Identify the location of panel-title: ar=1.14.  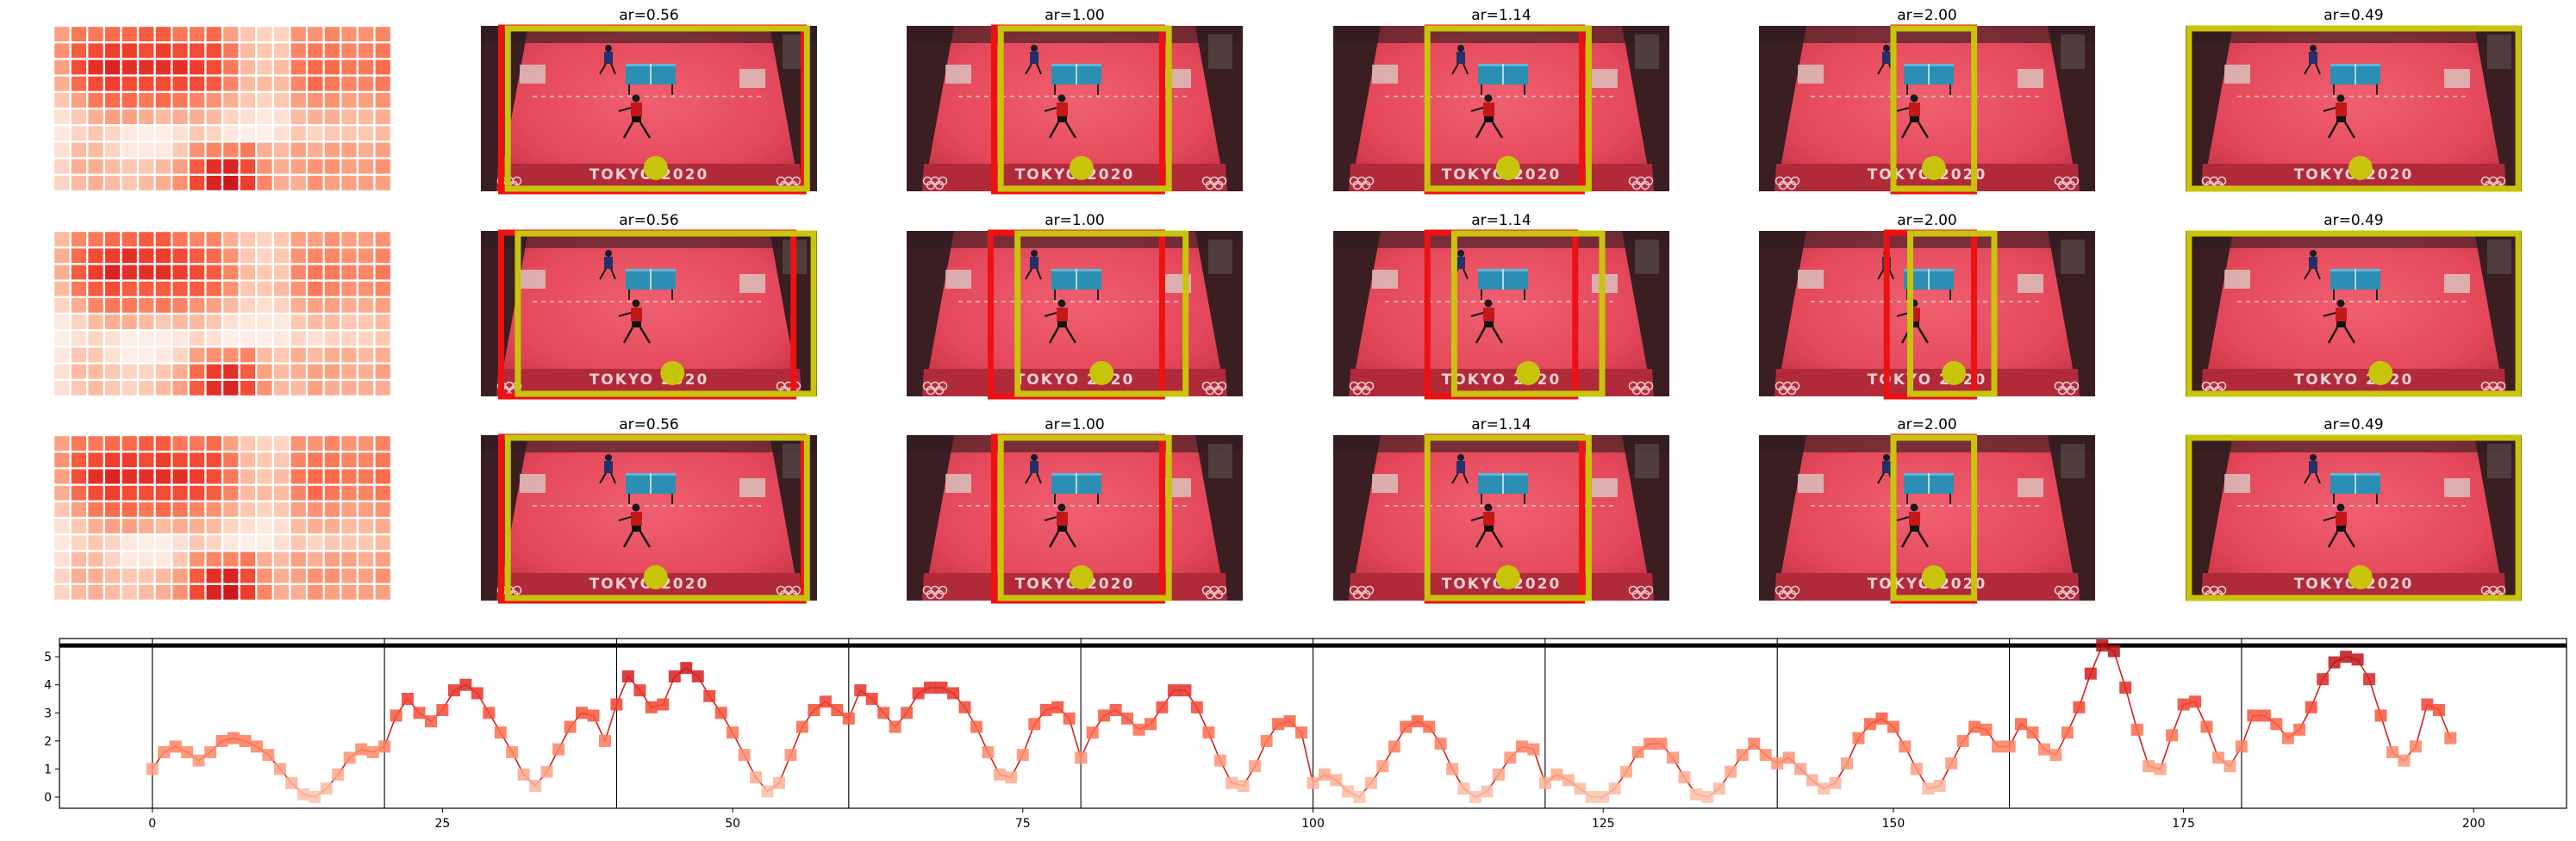
(1501, 16).